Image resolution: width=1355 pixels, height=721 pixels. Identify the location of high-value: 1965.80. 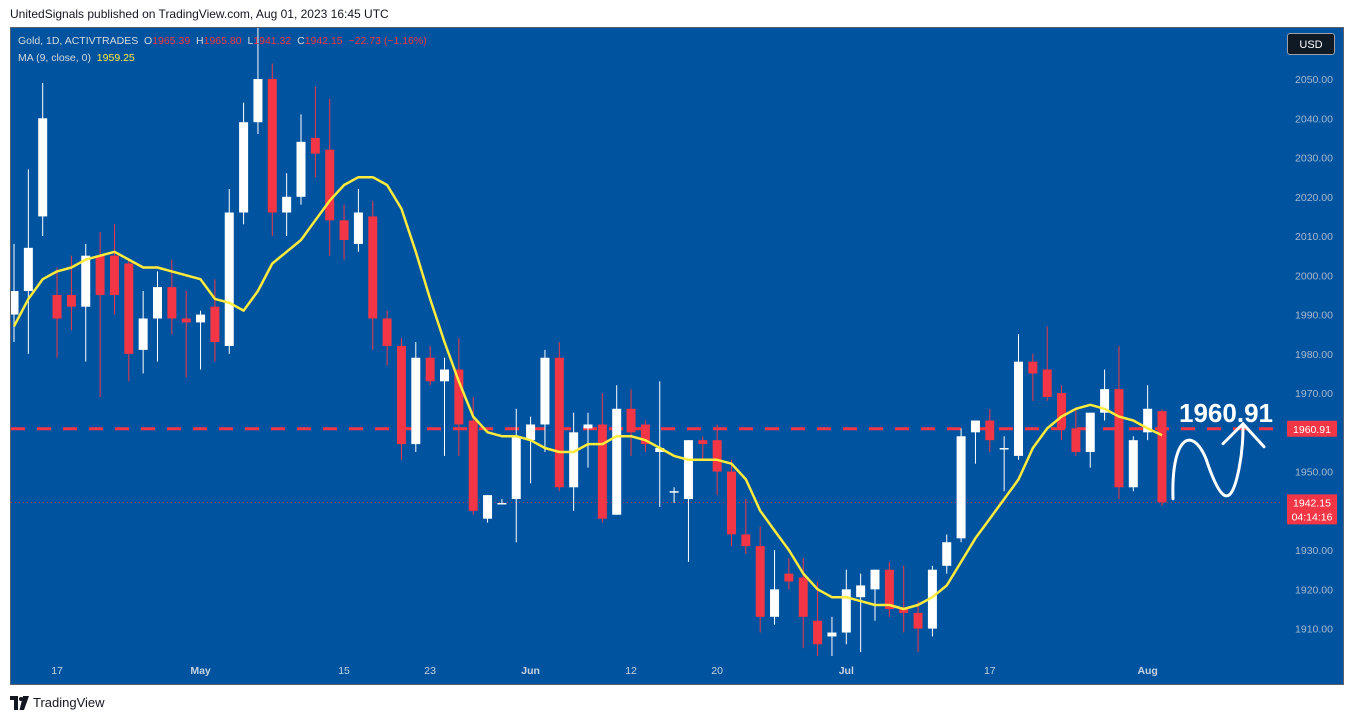
(222, 41).